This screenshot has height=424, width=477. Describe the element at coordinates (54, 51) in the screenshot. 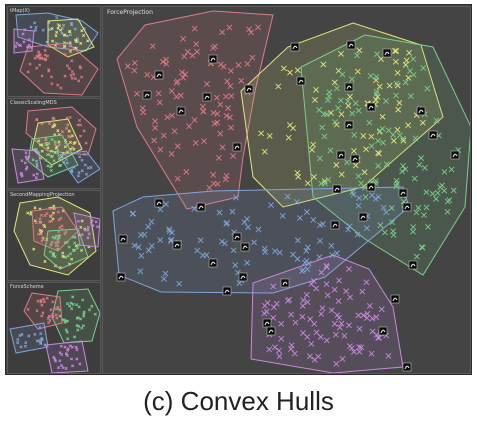

I see `thumbnail-view-1: tMap(X)` at that location.